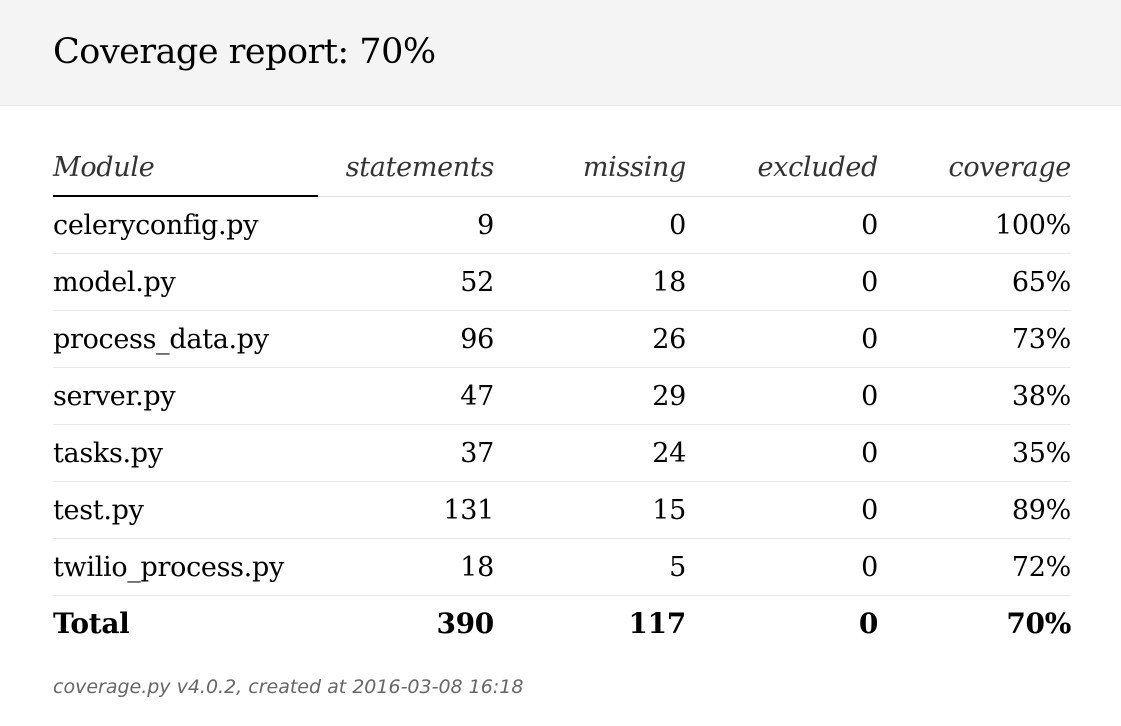 Image resolution: width=1121 pixels, height=726 pixels. What do you see at coordinates (974, 396) in the screenshot?
I see `coverage-cell: 38%` at bounding box center [974, 396].